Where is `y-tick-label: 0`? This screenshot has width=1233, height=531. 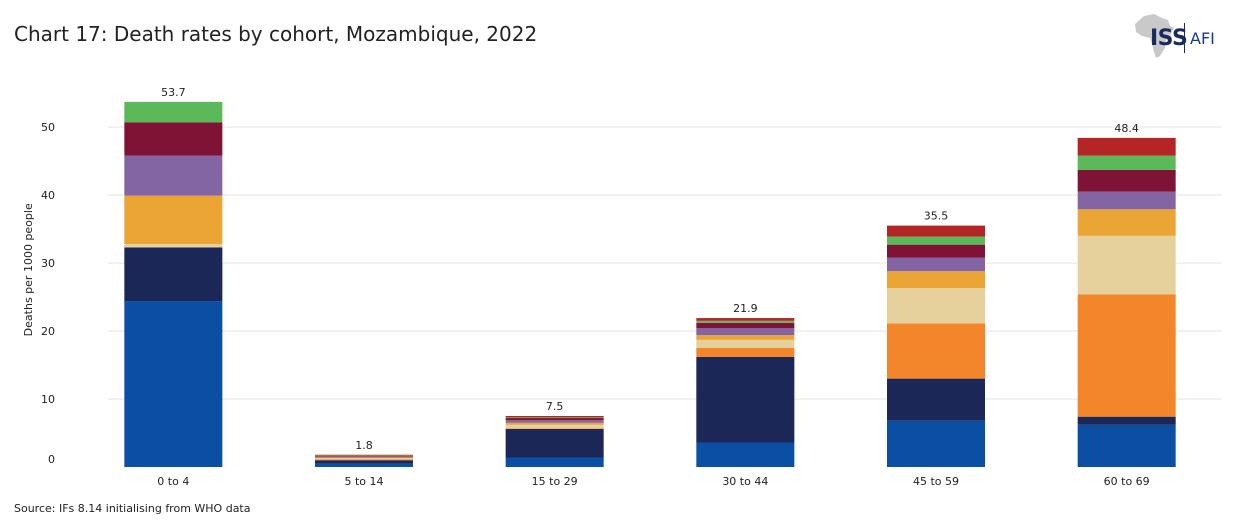
y-tick-label: 0 is located at coordinates (51, 459).